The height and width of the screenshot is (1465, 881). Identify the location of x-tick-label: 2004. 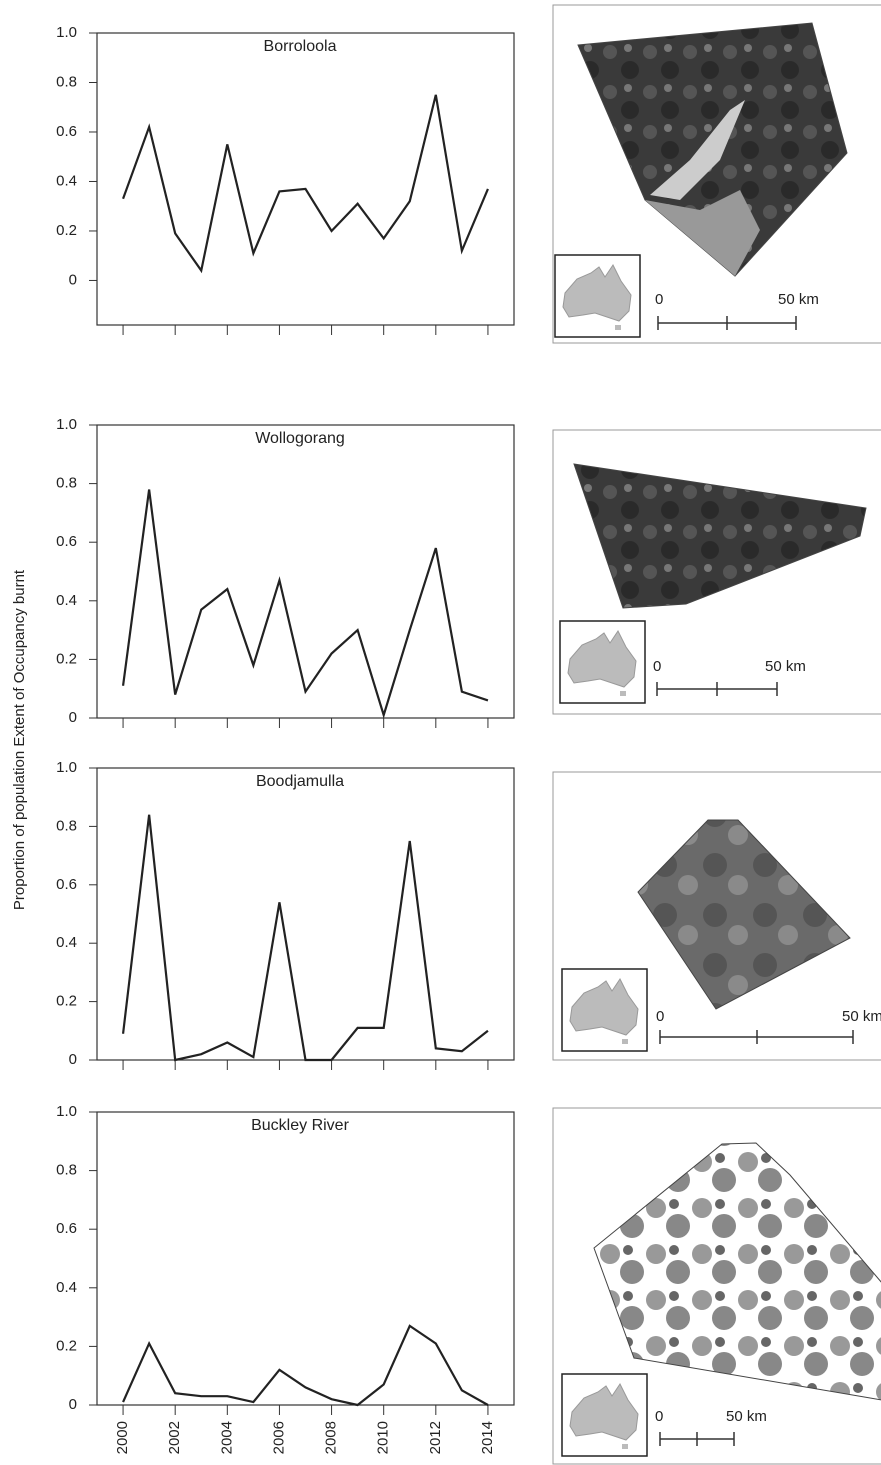
(226, 1437).